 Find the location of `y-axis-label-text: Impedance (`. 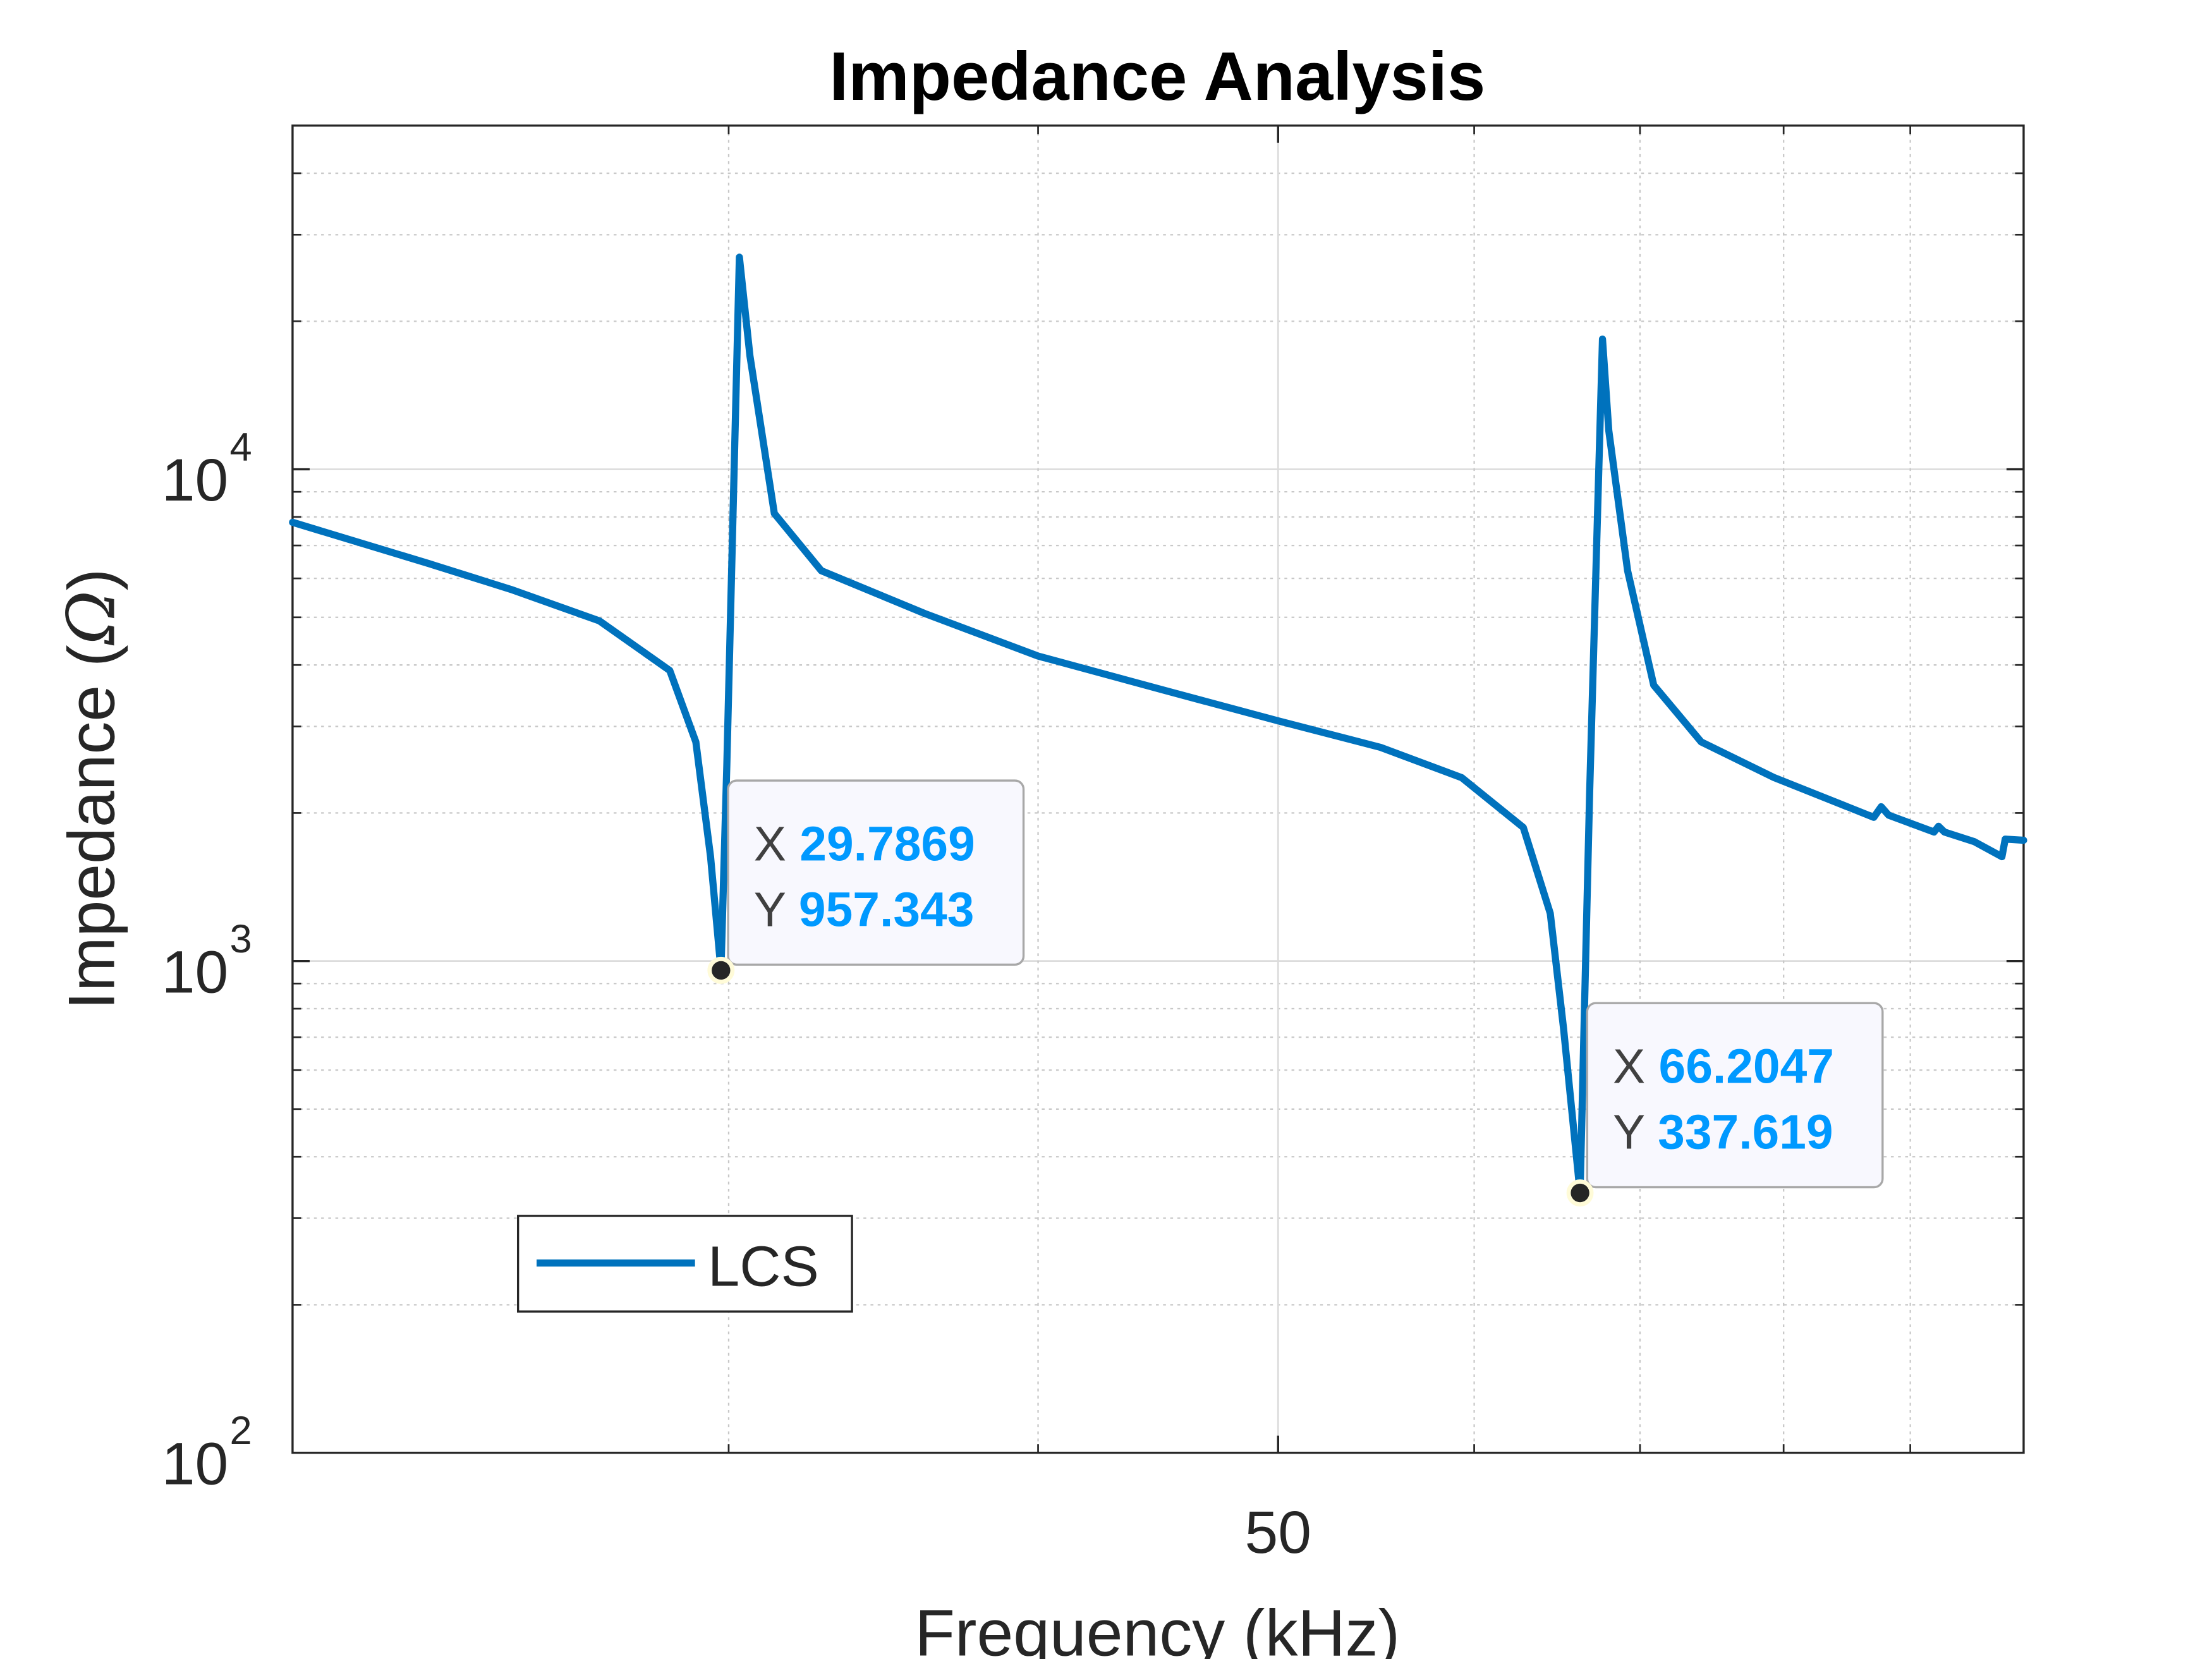

y-axis-label-text: Impedance ( is located at coordinates (92, 827).